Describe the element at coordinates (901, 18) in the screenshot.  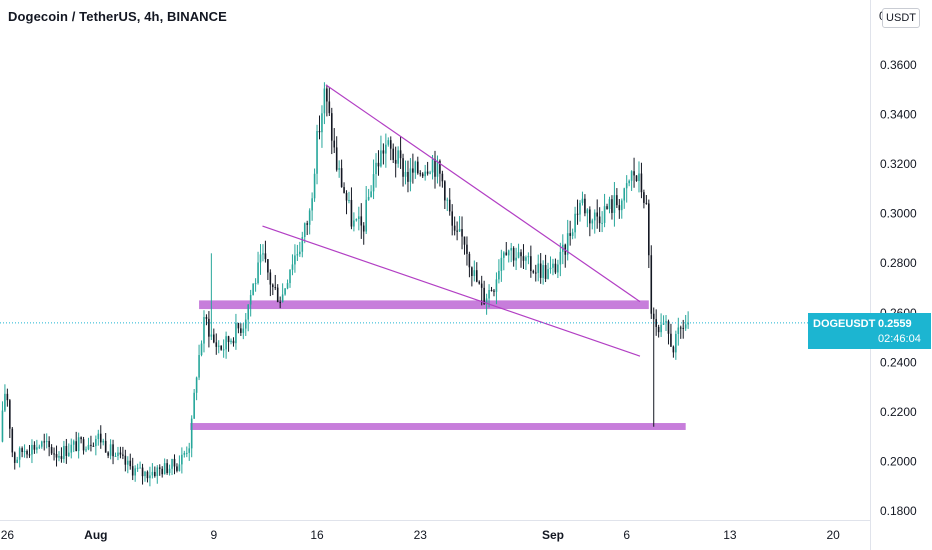
I see `currency-button: USDT` at that location.